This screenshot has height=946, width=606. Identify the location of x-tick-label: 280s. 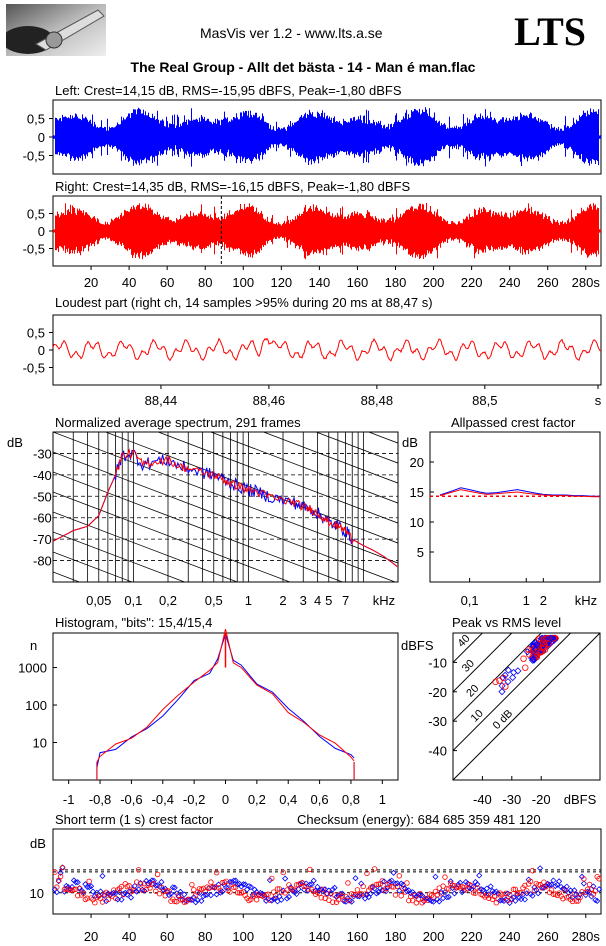
(586, 282).